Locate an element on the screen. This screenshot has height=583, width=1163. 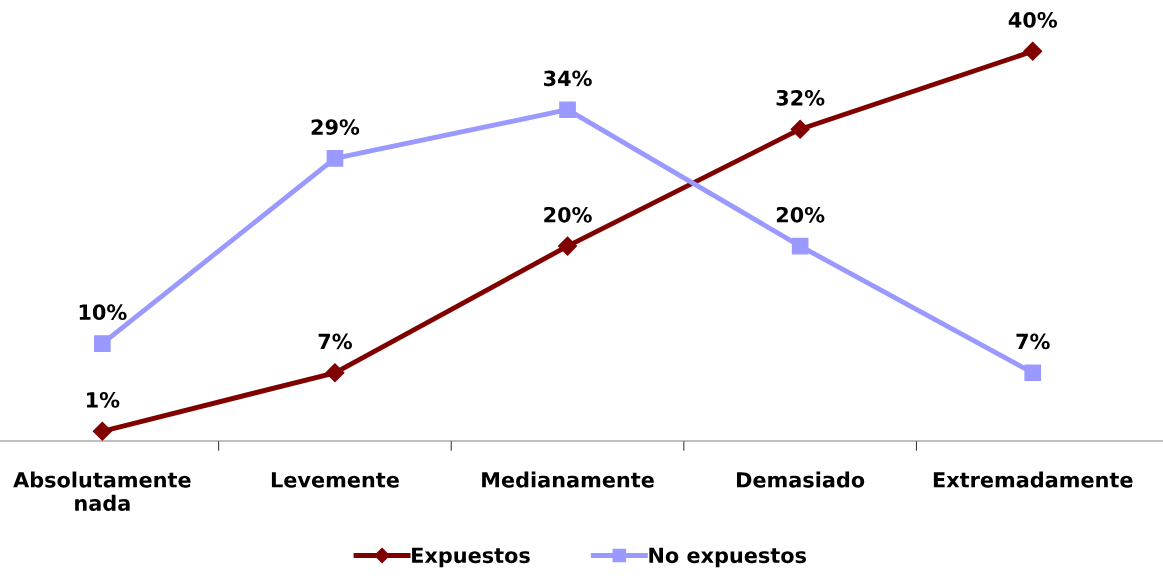
data-label: 29% is located at coordinates (335, 127).